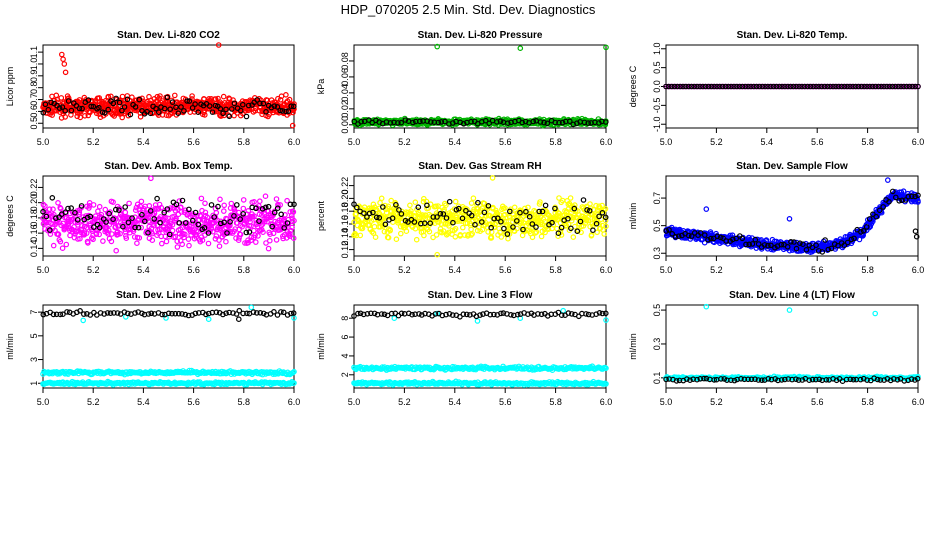 The image size is (936, 540). What do you see at coordinates (792, 166) in the screenshot?
I see `panel-title: Stan. Dev. Sample Flow` at bounding box center [792, 166].